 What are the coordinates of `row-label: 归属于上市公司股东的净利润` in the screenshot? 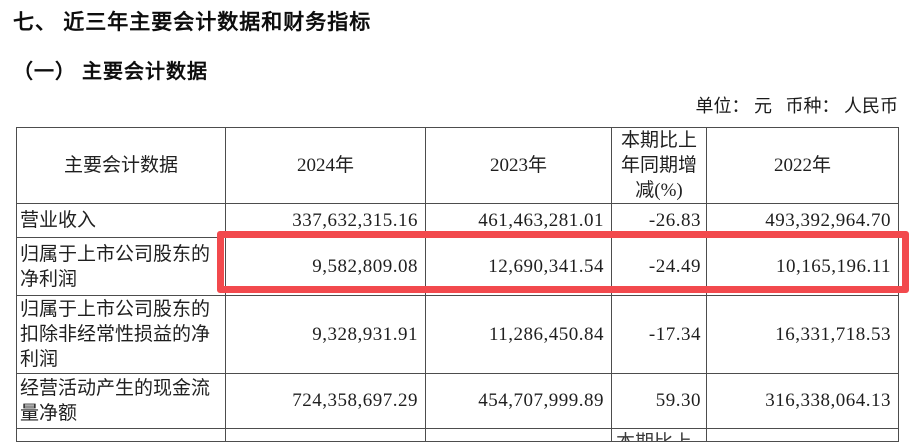 It's located at (121, 266).